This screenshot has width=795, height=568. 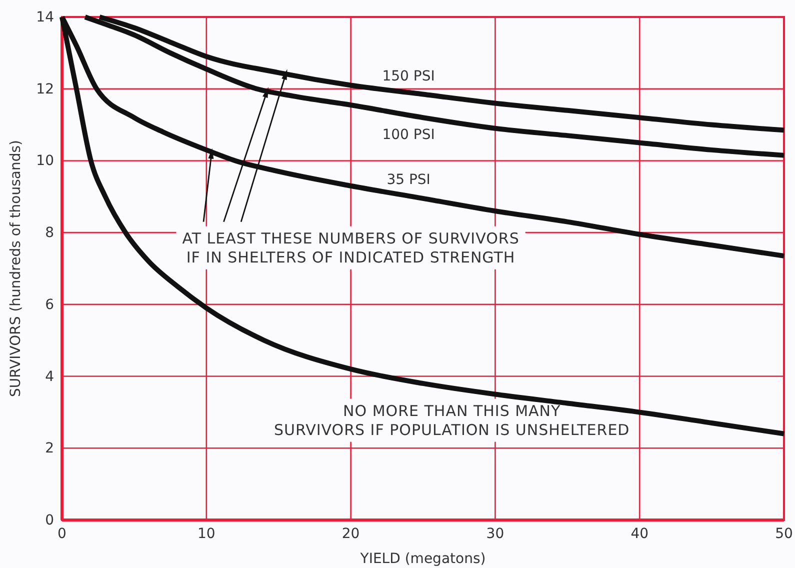 What do you see at coordinates (639, 534) in the screenshot?
I see `x-tick-label: 40` at bounding box center [639, 534].